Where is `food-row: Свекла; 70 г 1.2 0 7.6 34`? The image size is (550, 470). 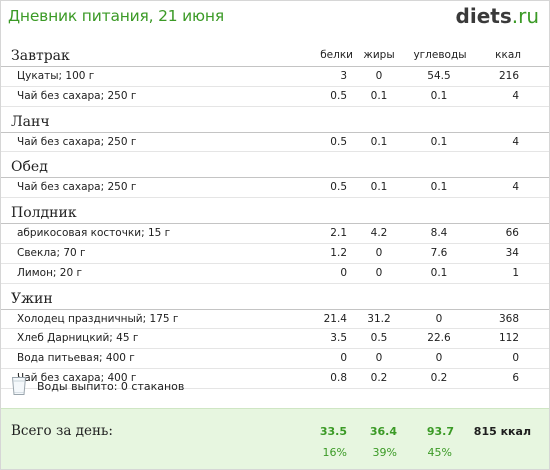 food-row: Свекла; 70 г 1.2 0 7.6 34 is located at coordinates (275, 254).